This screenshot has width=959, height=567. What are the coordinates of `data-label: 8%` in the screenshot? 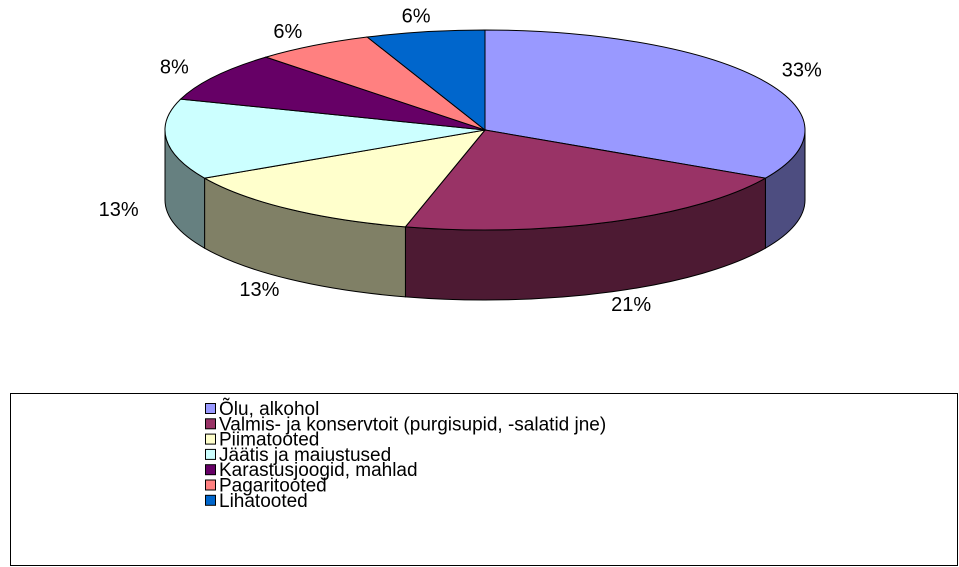 It's located at (174, 68).